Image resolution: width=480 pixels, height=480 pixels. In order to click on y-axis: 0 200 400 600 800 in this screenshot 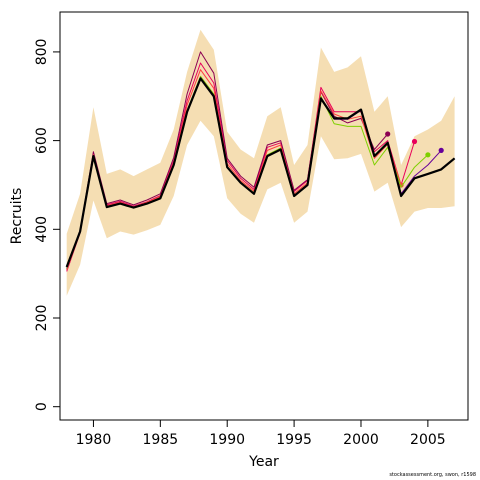, I will do `click(47, 225)`.